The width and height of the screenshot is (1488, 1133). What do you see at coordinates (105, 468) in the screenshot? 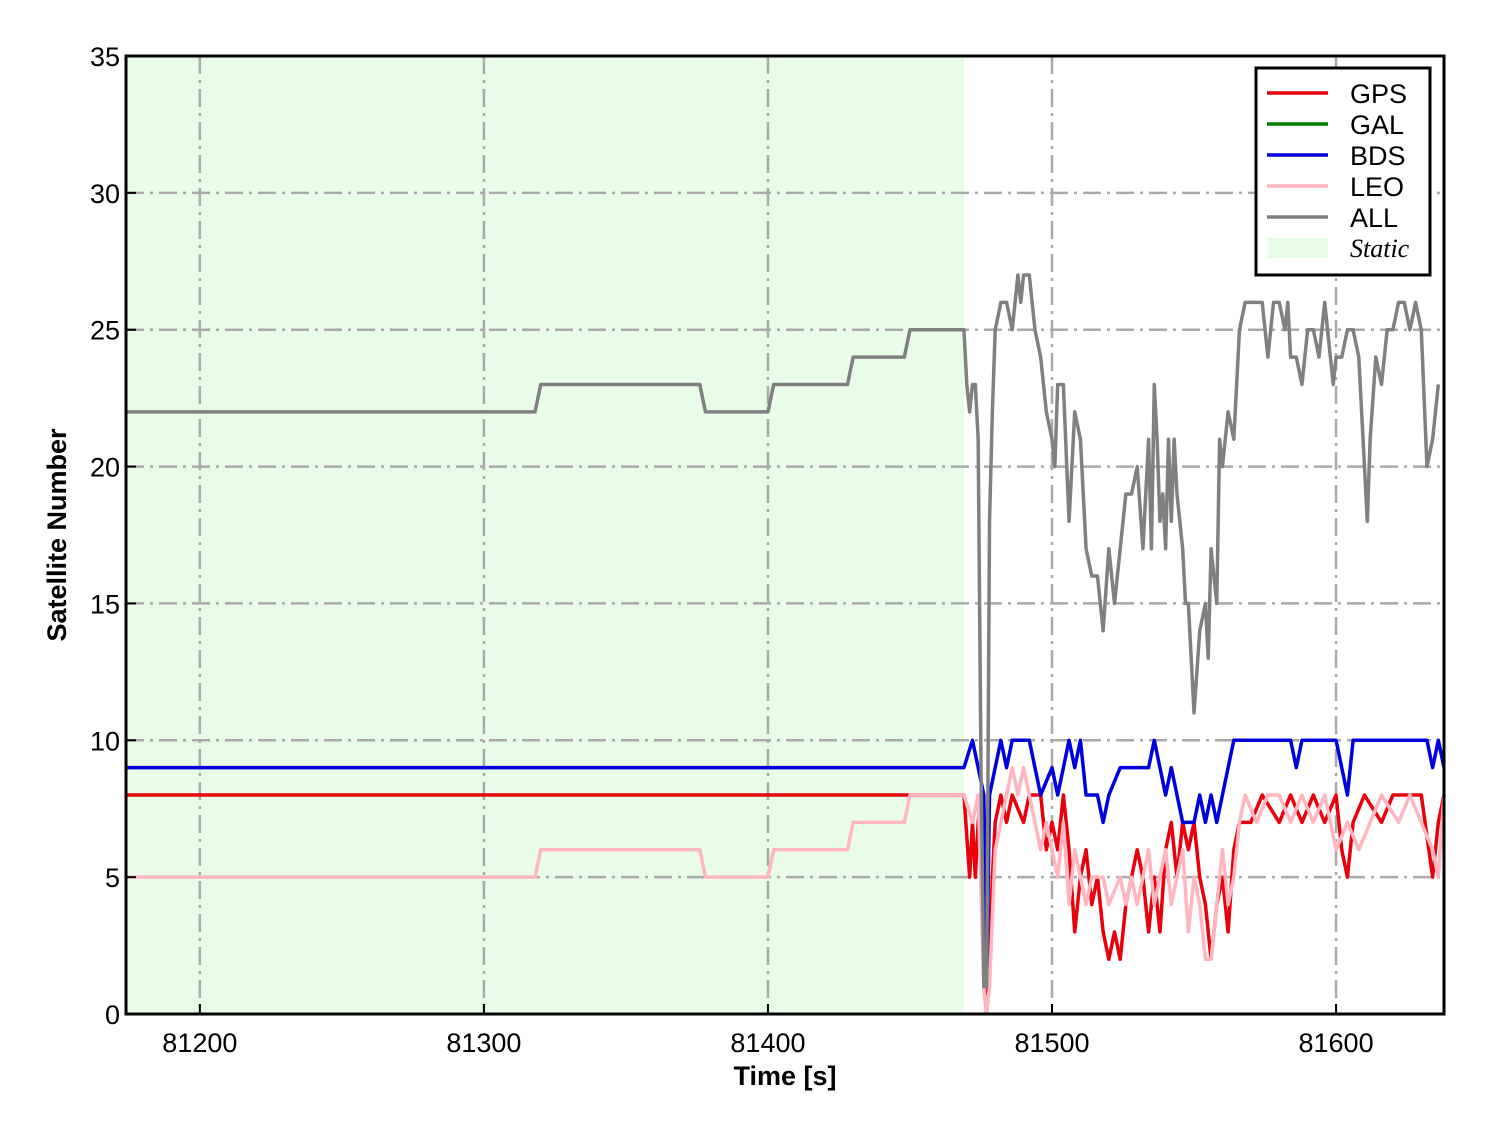
I see `y-tick-label: 20` at bounding box center [105, 468].